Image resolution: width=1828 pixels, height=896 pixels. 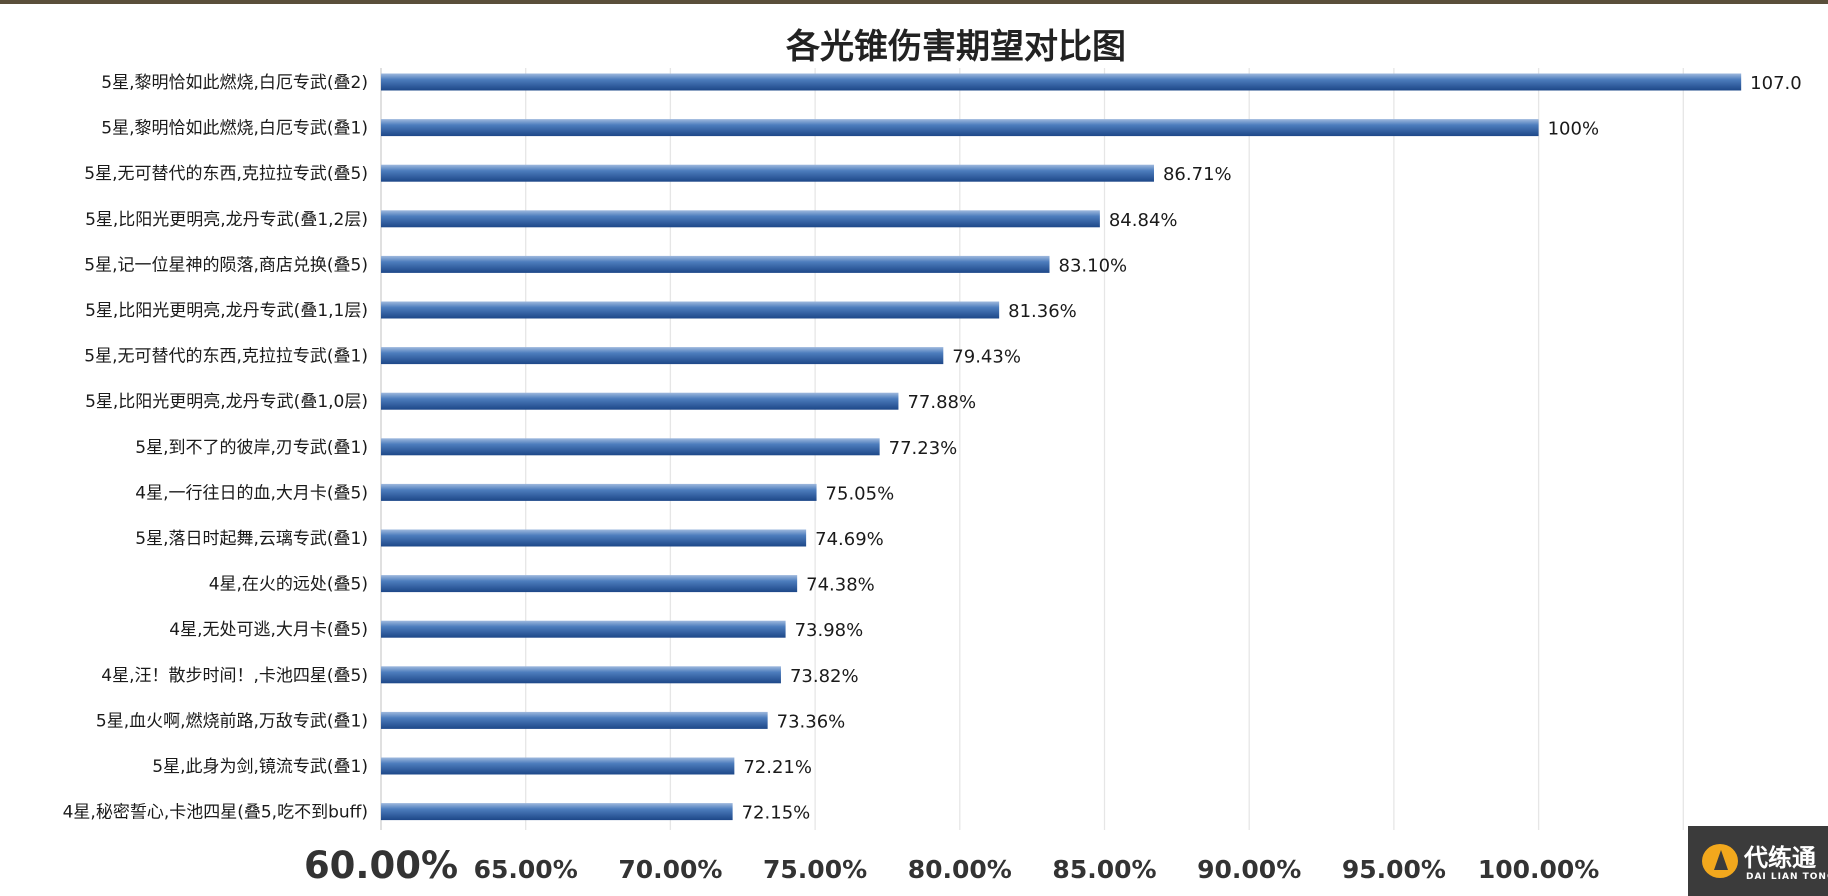 I want to click on data-label: 74.69%, so click(x=849, y=539).